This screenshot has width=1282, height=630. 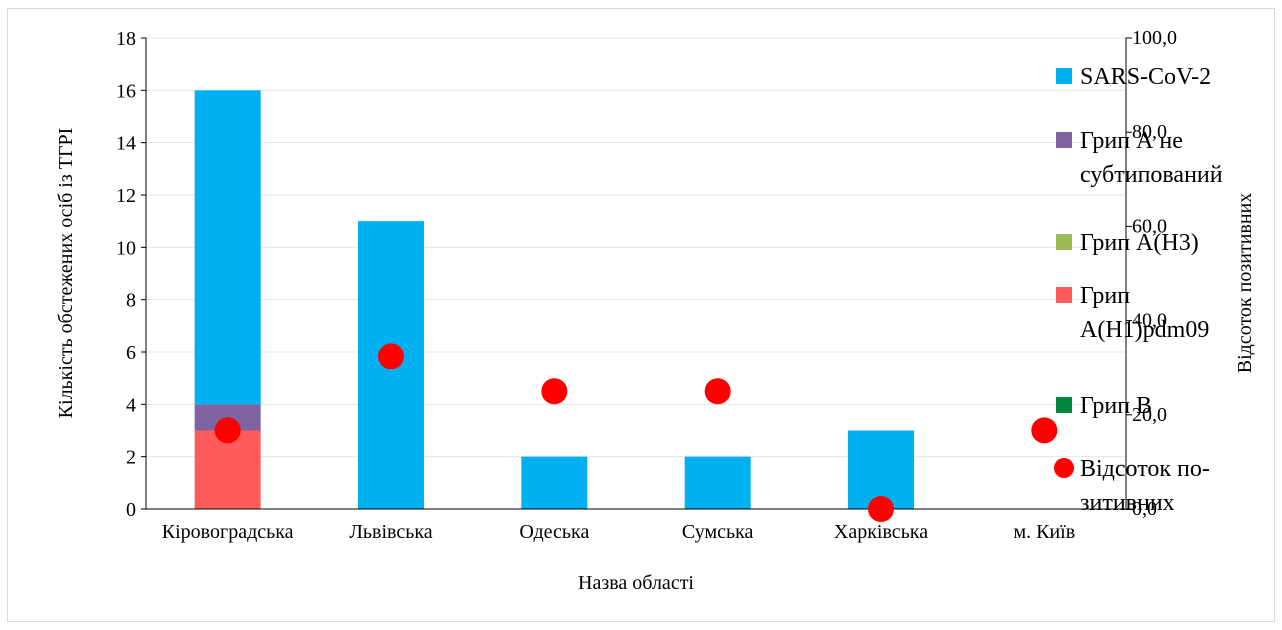 What do you see at coordinates (126, 248) in the screenshot?
I see `y-tick-label: 10` at bounding box center [126, 248].